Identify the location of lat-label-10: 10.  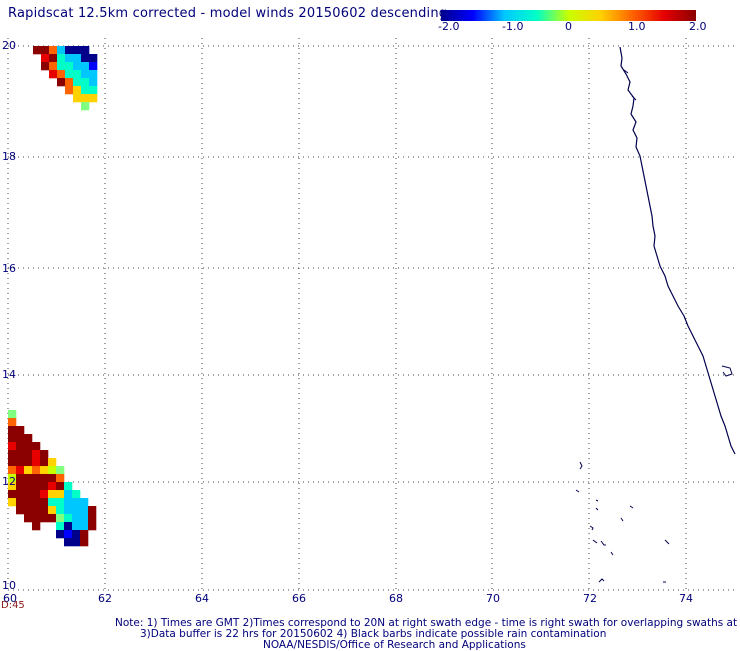
(9, 585).